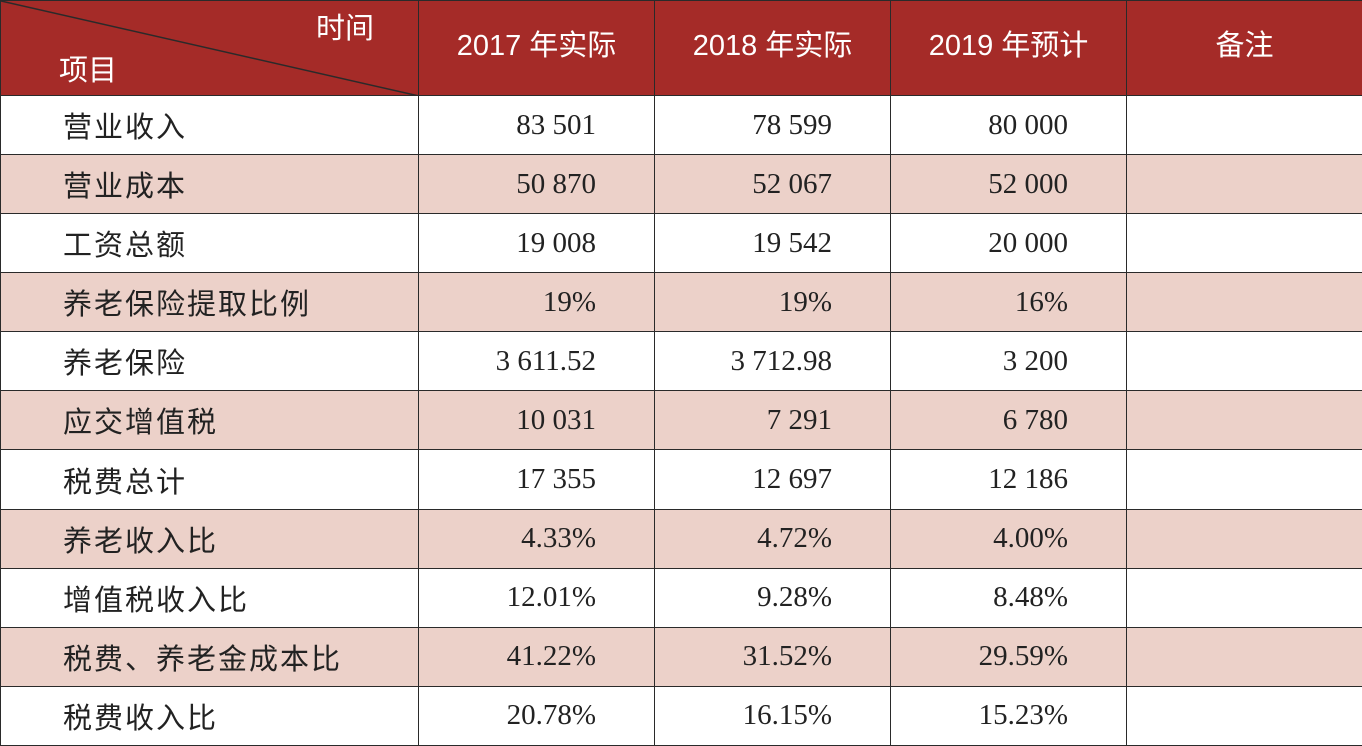 This screenshot has width=1362, height=746. I want to click on table-row: 税费、养老金成本比 41.22% 31.52% 29.59%, so click(681, 656).